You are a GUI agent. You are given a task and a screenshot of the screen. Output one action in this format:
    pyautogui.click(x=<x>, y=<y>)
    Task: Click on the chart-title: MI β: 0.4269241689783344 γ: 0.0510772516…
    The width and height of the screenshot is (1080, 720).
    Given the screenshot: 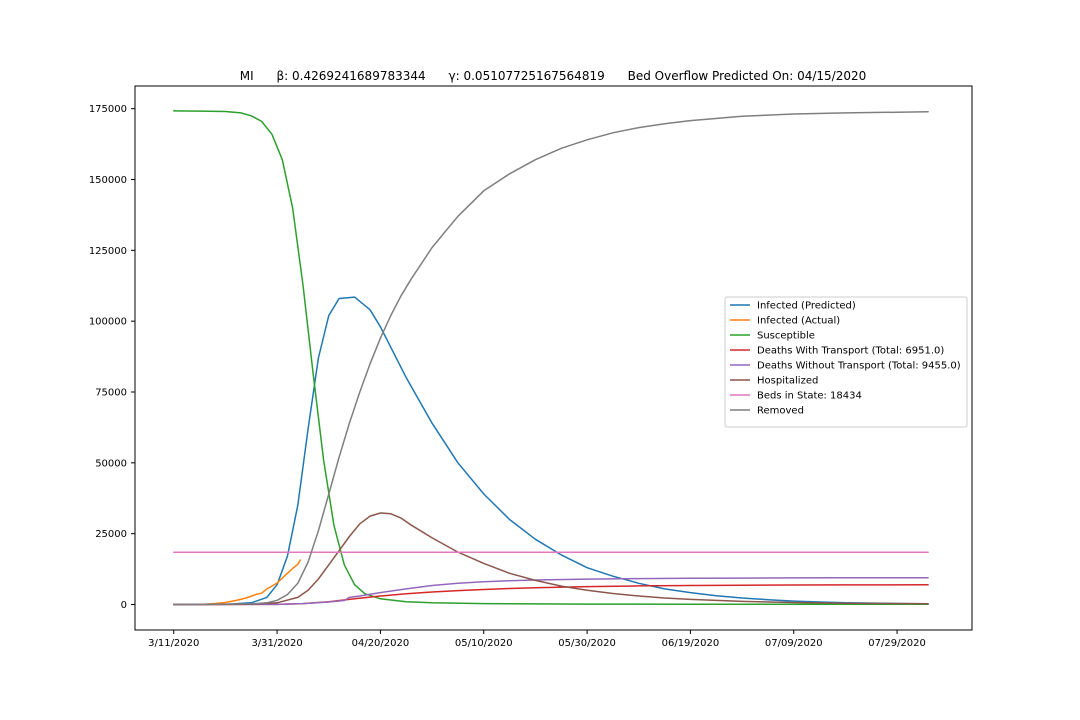 What is the action you would take?
    pyautogui.click(x=553, y=76)
    